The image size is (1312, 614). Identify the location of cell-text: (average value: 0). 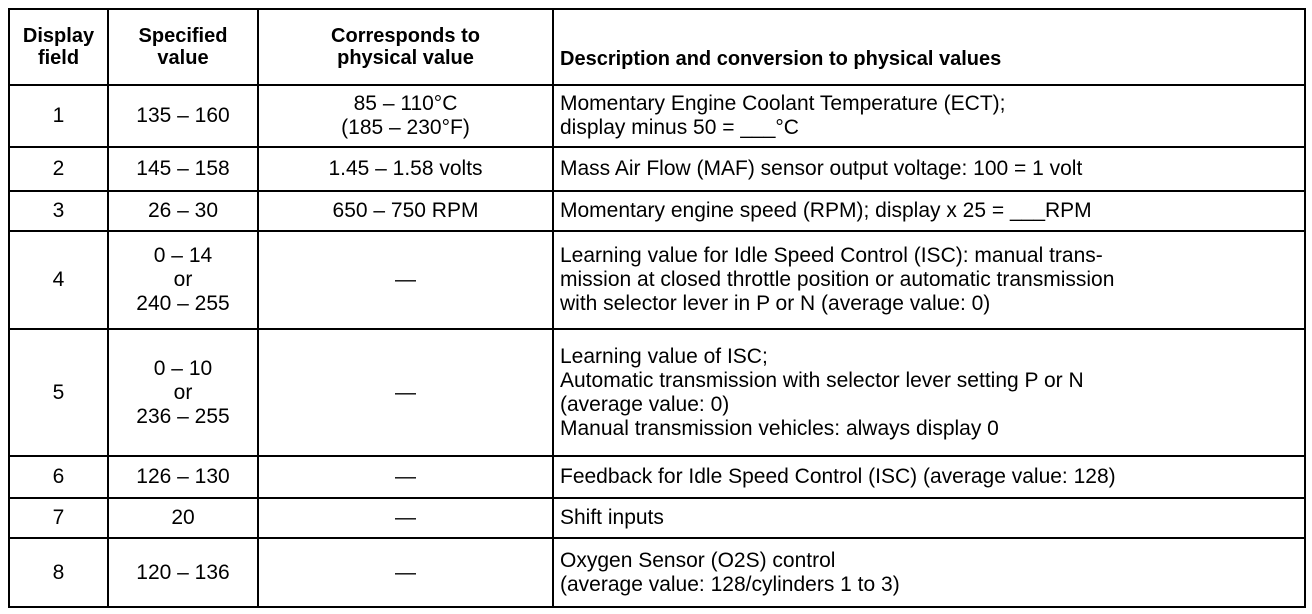
(645, 404).